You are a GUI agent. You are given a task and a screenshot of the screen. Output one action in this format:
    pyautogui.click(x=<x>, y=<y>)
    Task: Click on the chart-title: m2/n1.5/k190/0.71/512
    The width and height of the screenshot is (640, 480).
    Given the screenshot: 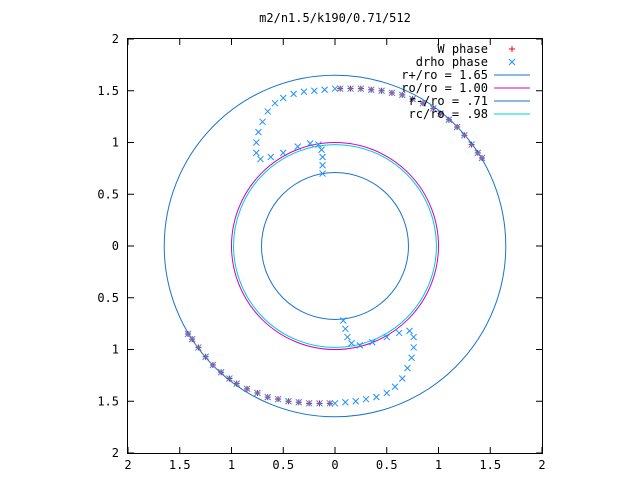 What is the action you would take?
    pyautogui.click(x=335, y=18)
    